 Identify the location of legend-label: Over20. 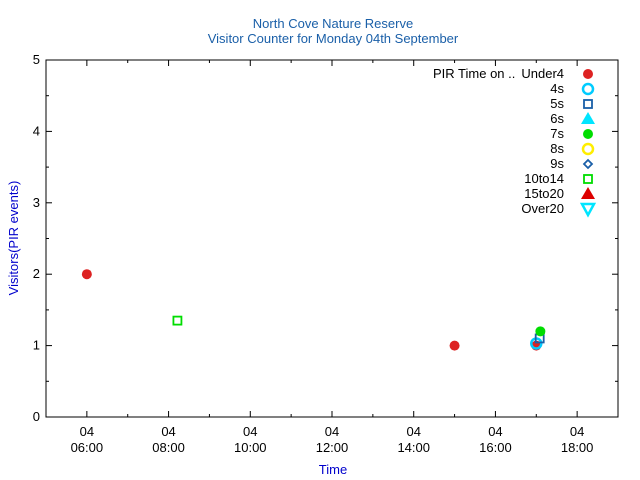
(542, 208).